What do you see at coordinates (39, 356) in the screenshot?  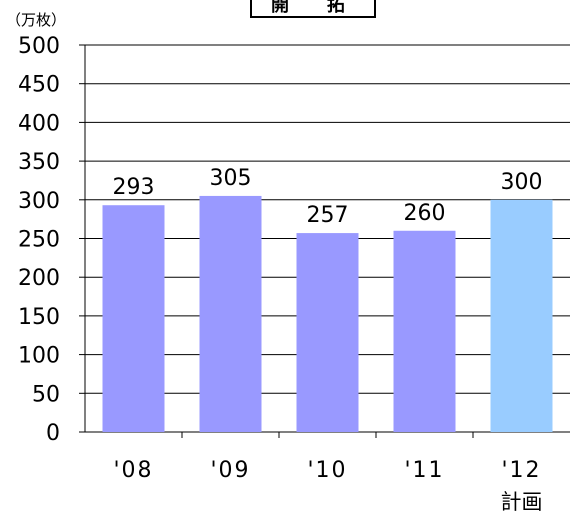 I see `y-tick-label: 100` at bounding box center [39, 356].